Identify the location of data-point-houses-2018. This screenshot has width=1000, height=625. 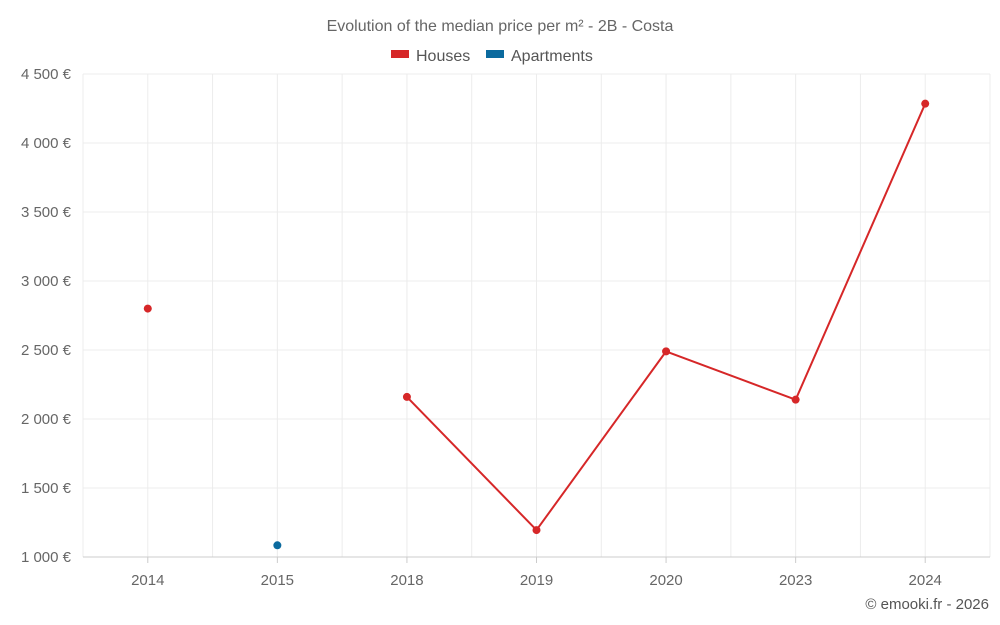
(406, 396).